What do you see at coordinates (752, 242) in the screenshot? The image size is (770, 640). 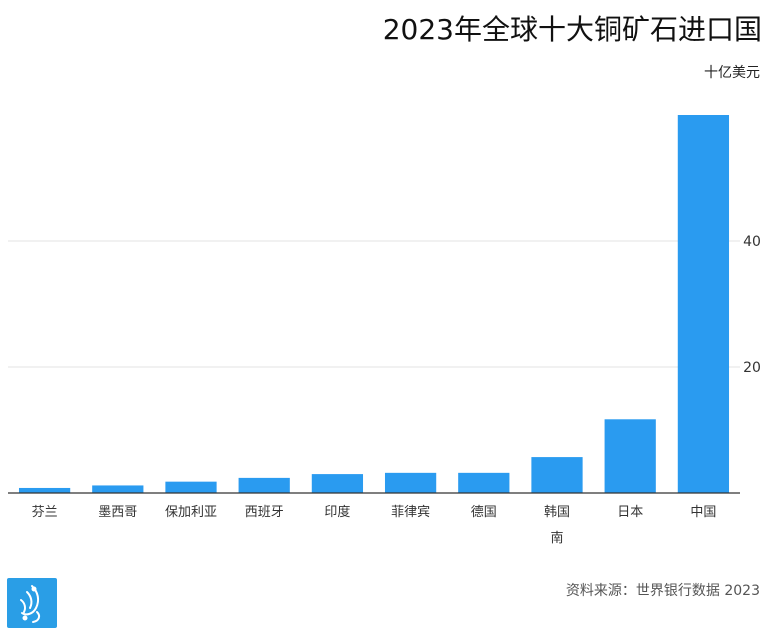 I see `y-tick-label: 40` at bounding box center [752, 242].